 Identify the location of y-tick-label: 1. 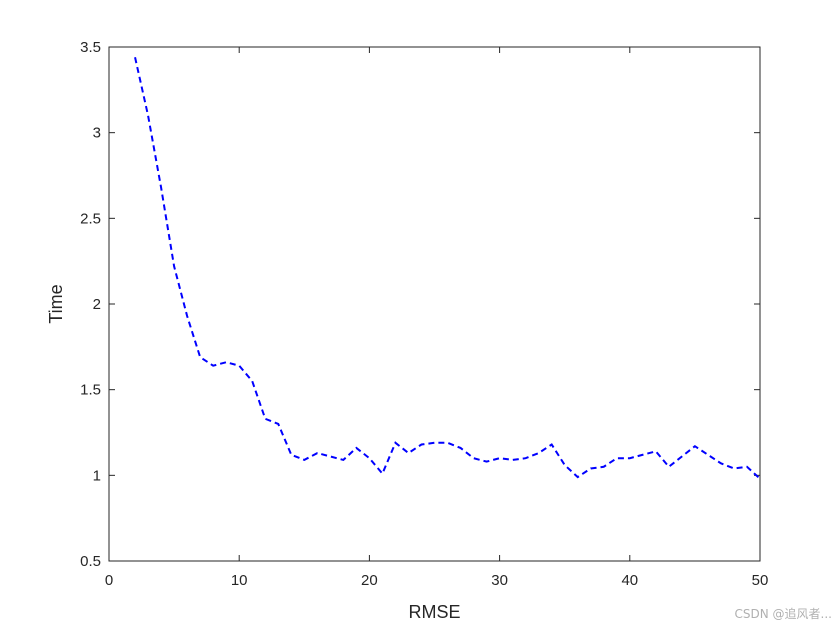
(97, 475).